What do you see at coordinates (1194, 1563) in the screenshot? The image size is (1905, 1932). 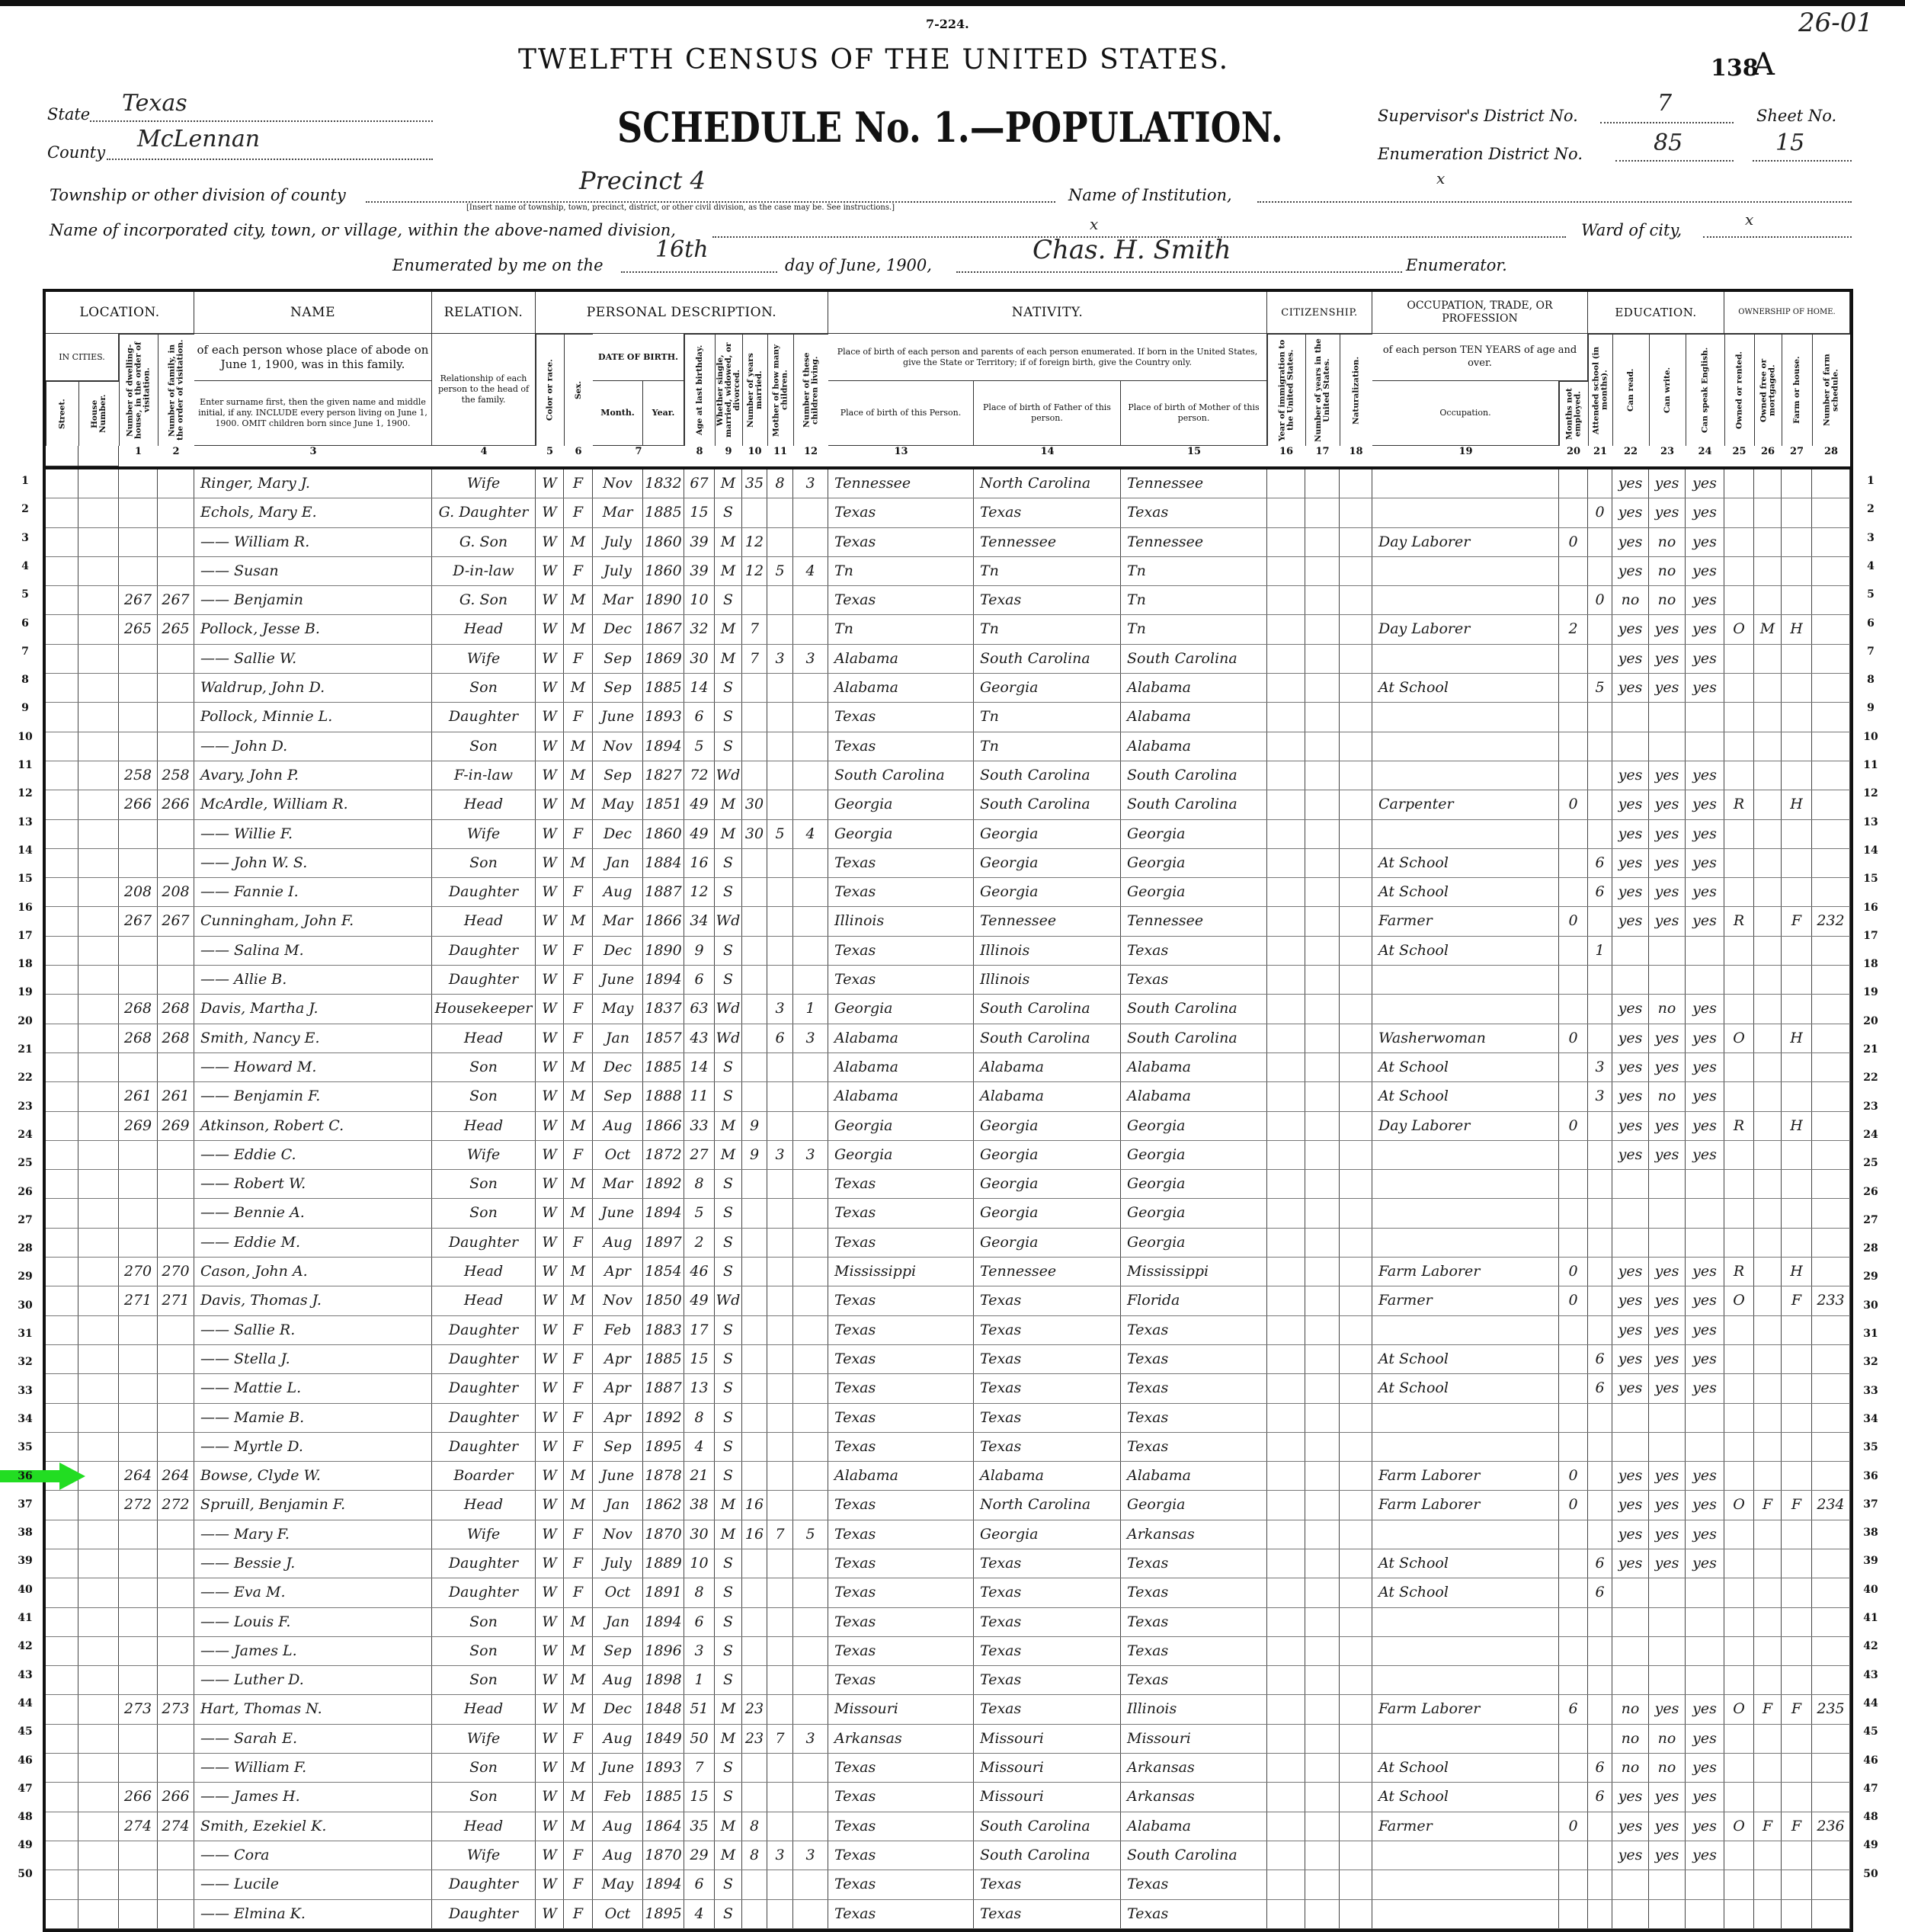 I see `cell-mother-bp: Texas` at bounding box center [1194, 1563].